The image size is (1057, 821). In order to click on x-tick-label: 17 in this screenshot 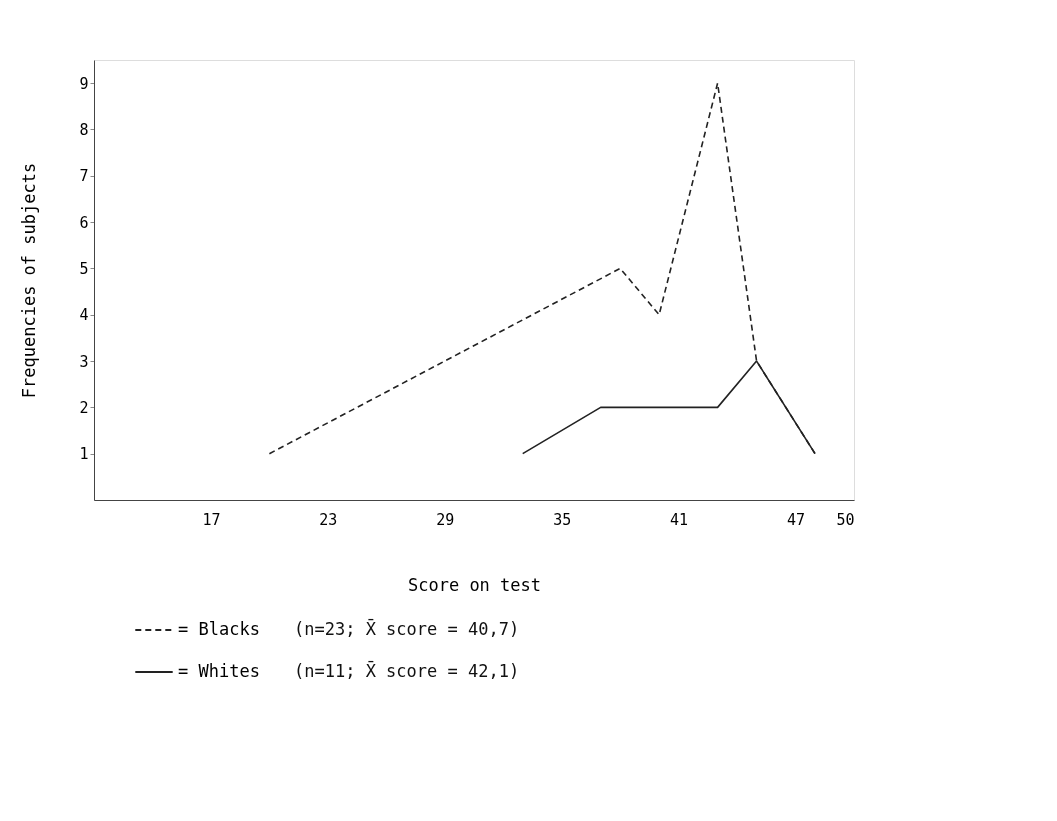, I will do `click(211, 519)`.